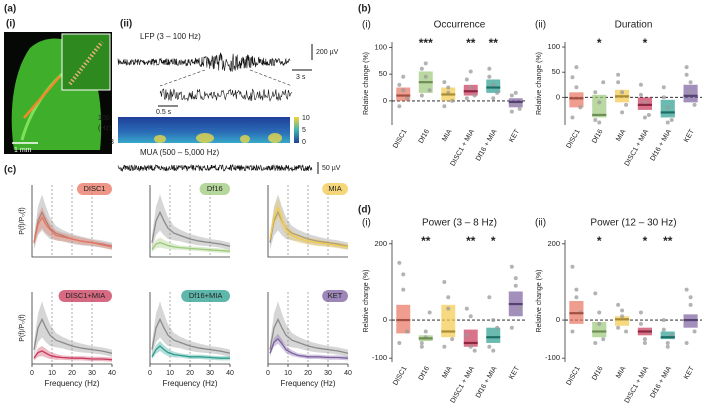  Describe the element at coordinates (633, 223) in the screenshot. I see `chart-title: Power (12 – 30 Hz)` at that location.